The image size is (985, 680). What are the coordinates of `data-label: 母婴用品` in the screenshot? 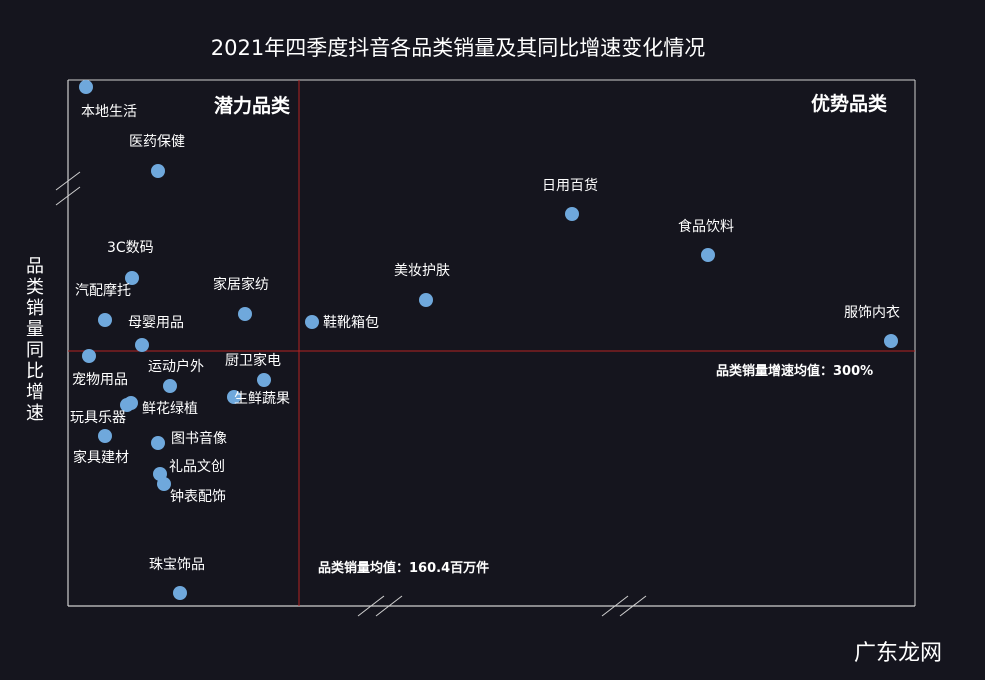 It's located at (156, 323).